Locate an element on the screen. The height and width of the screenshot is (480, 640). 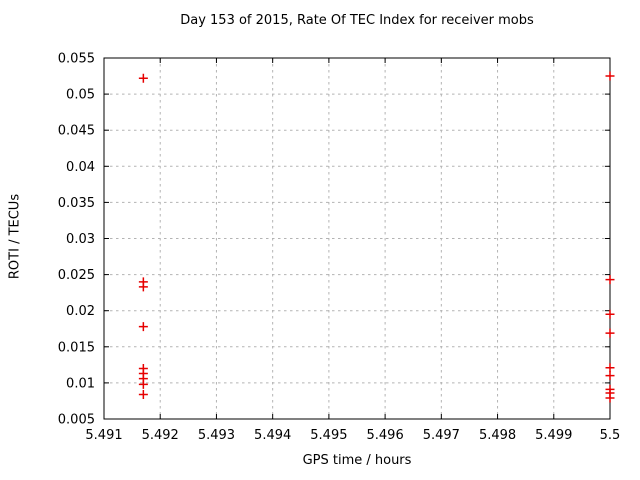
y-tick-label: 0.005 is located at coordinates (76, 420).